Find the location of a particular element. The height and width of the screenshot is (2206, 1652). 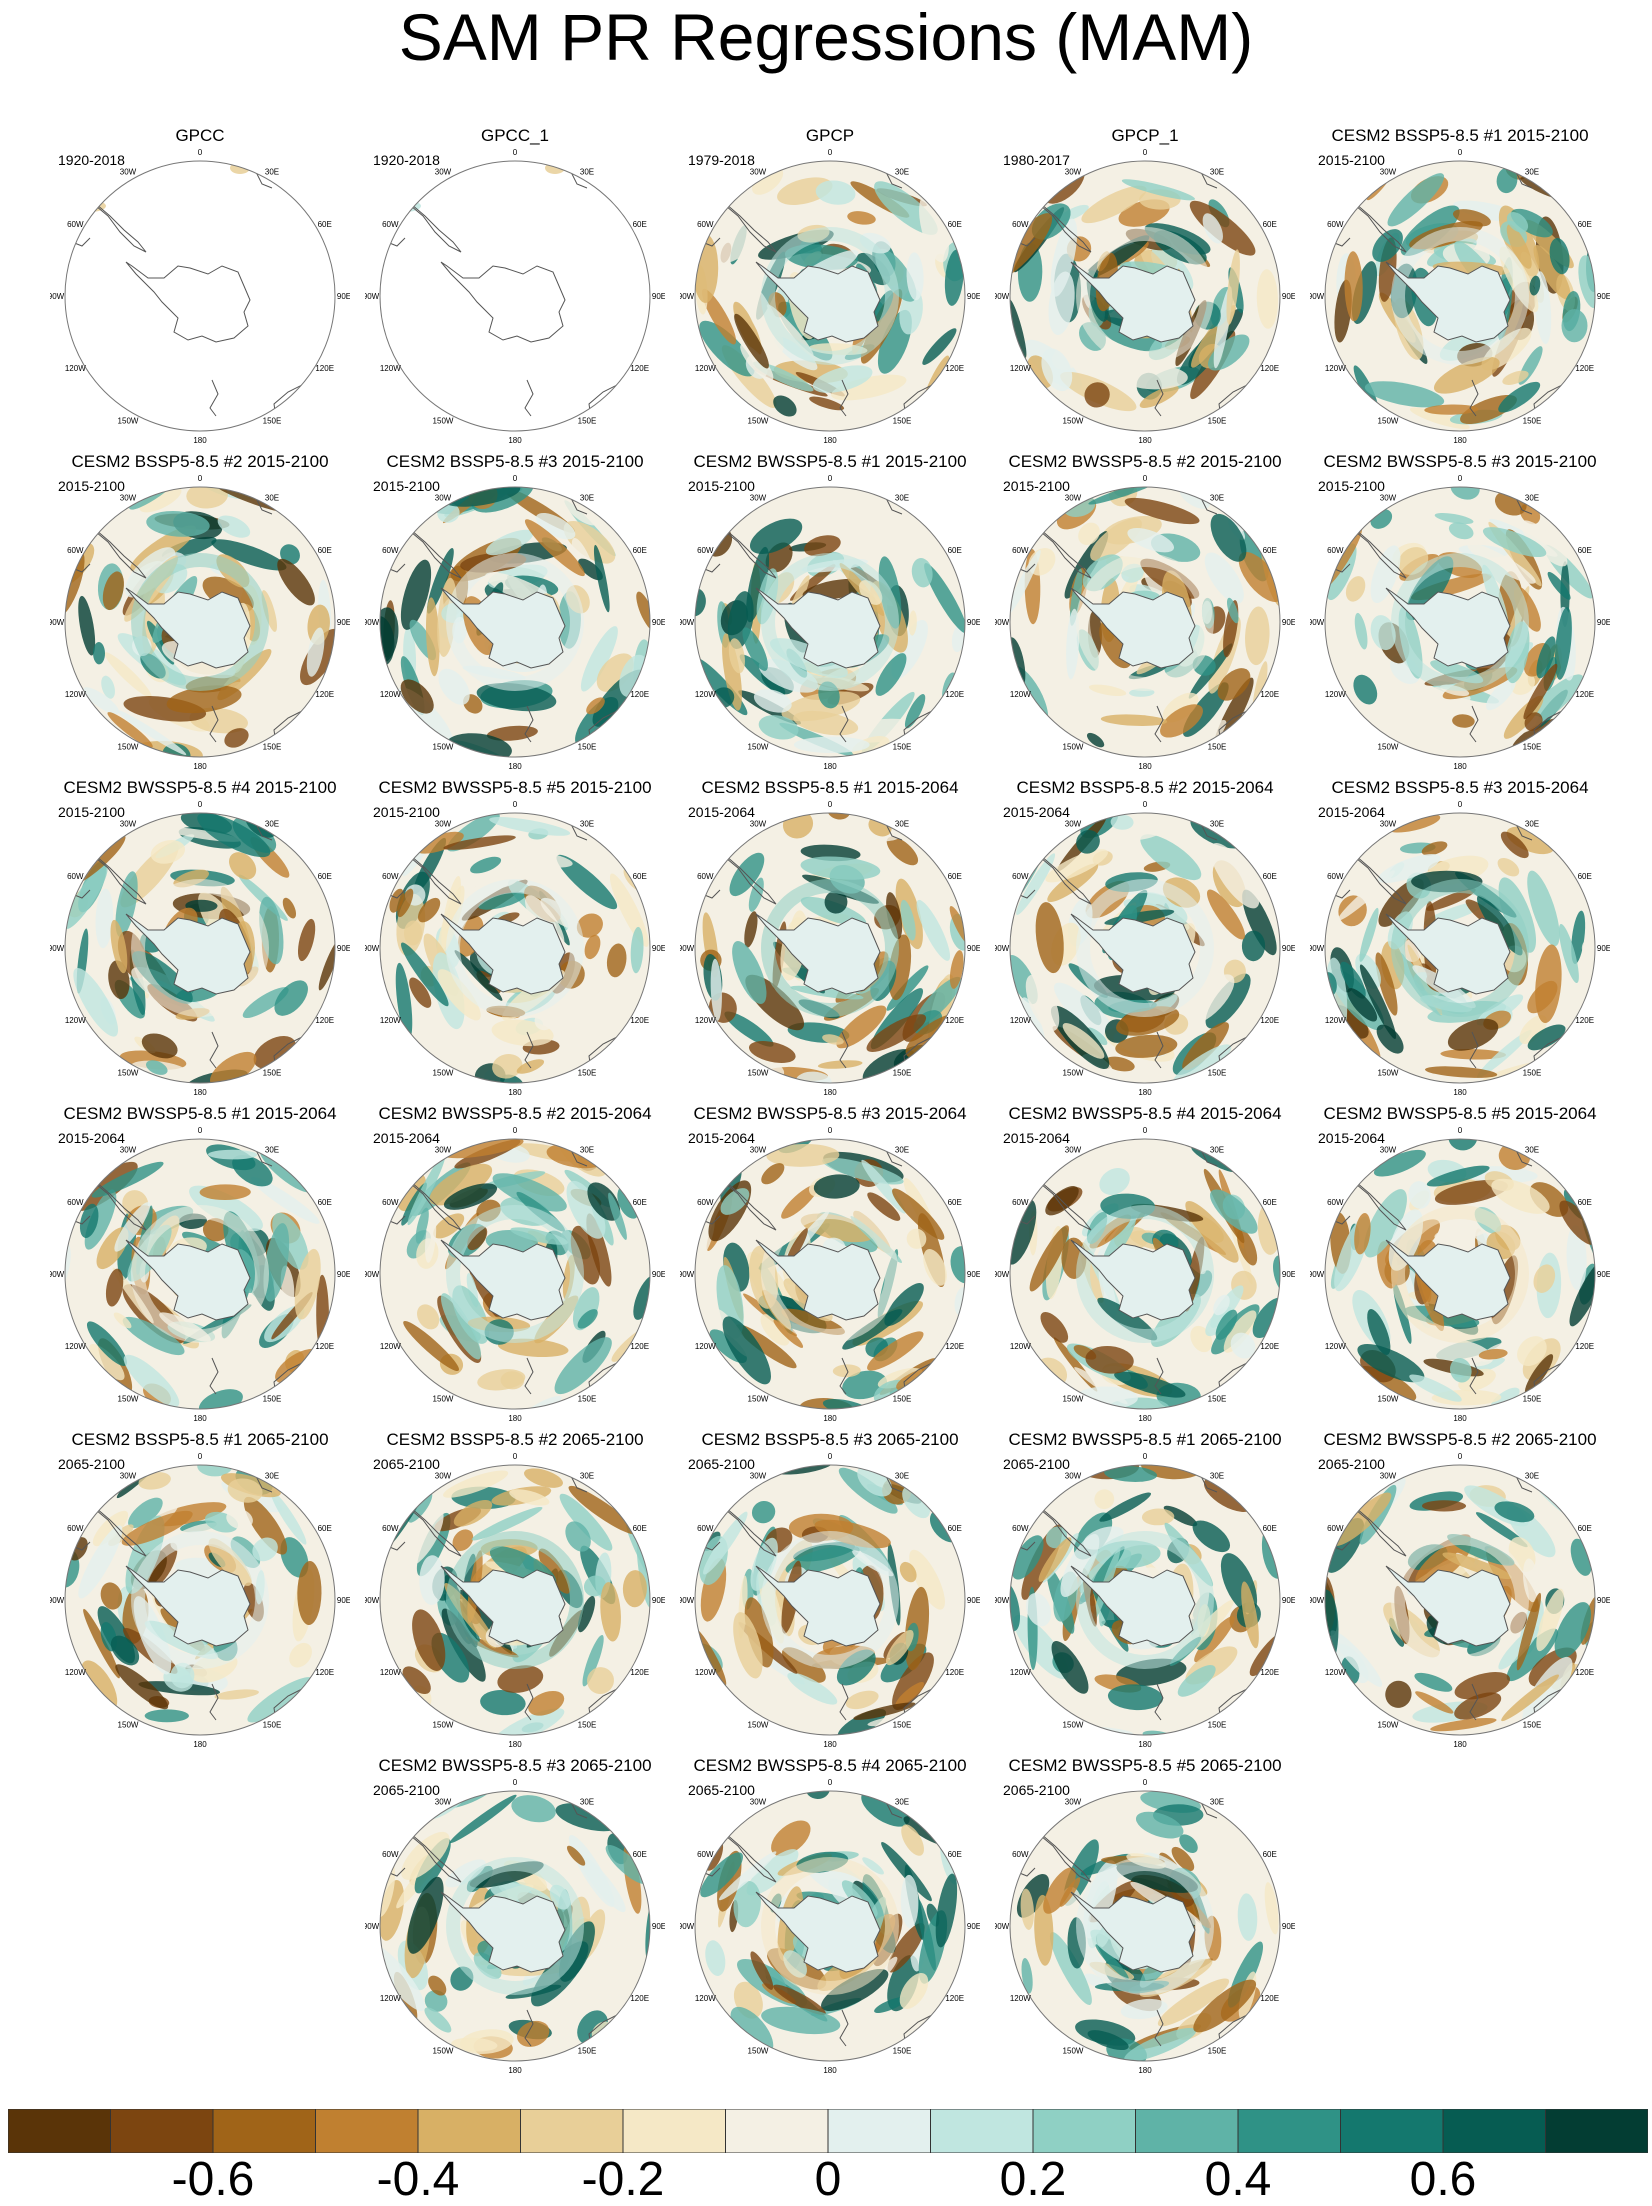

panel-title: GPCP_1 is located at coordinates (1145, 135).